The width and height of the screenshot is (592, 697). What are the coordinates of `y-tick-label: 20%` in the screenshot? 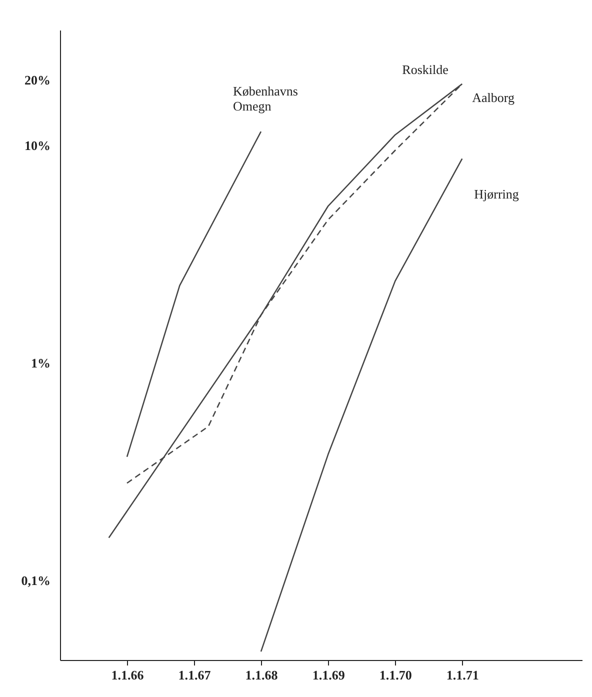 It's located at (37, 80).